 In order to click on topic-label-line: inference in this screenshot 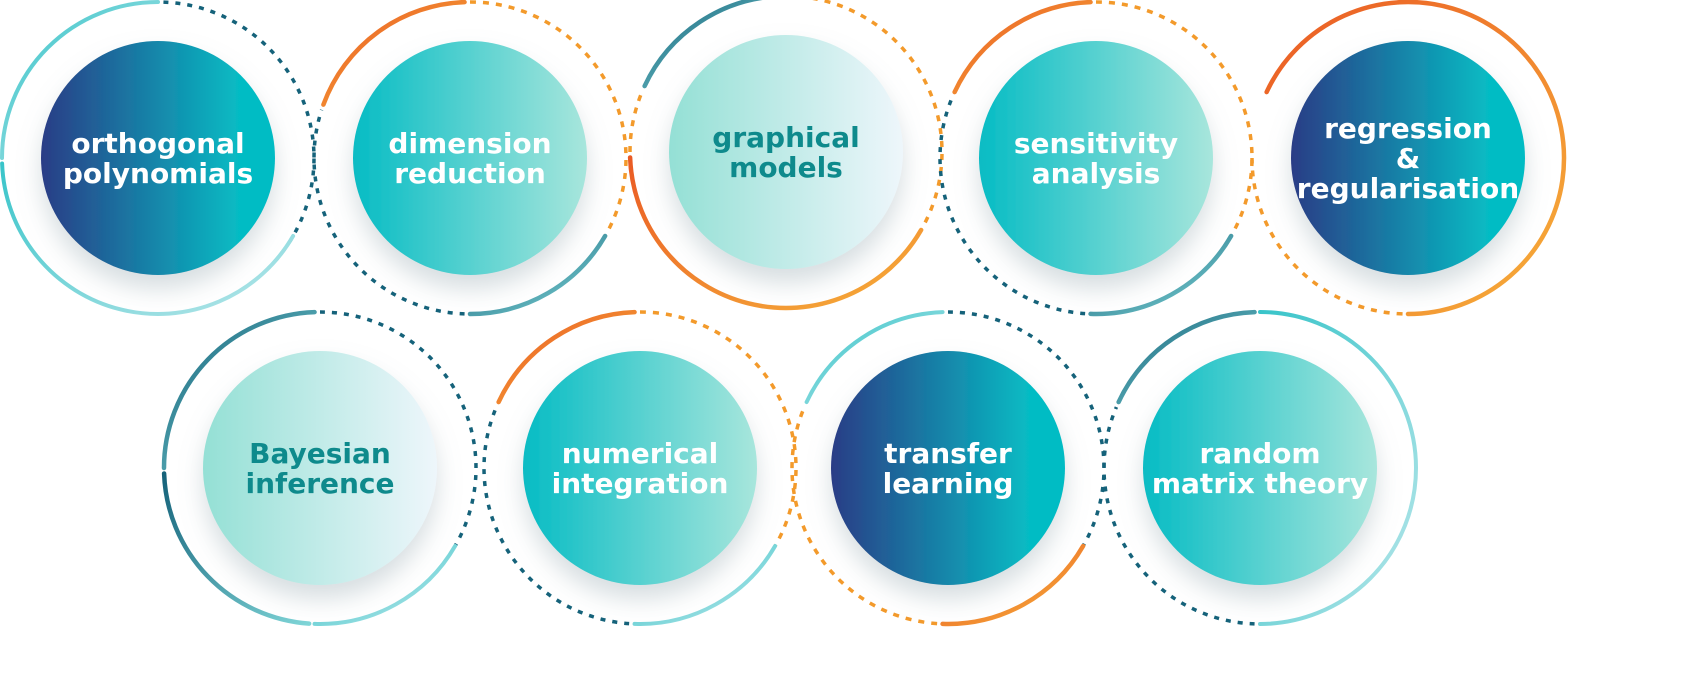, I will do `click(319, 483)`.